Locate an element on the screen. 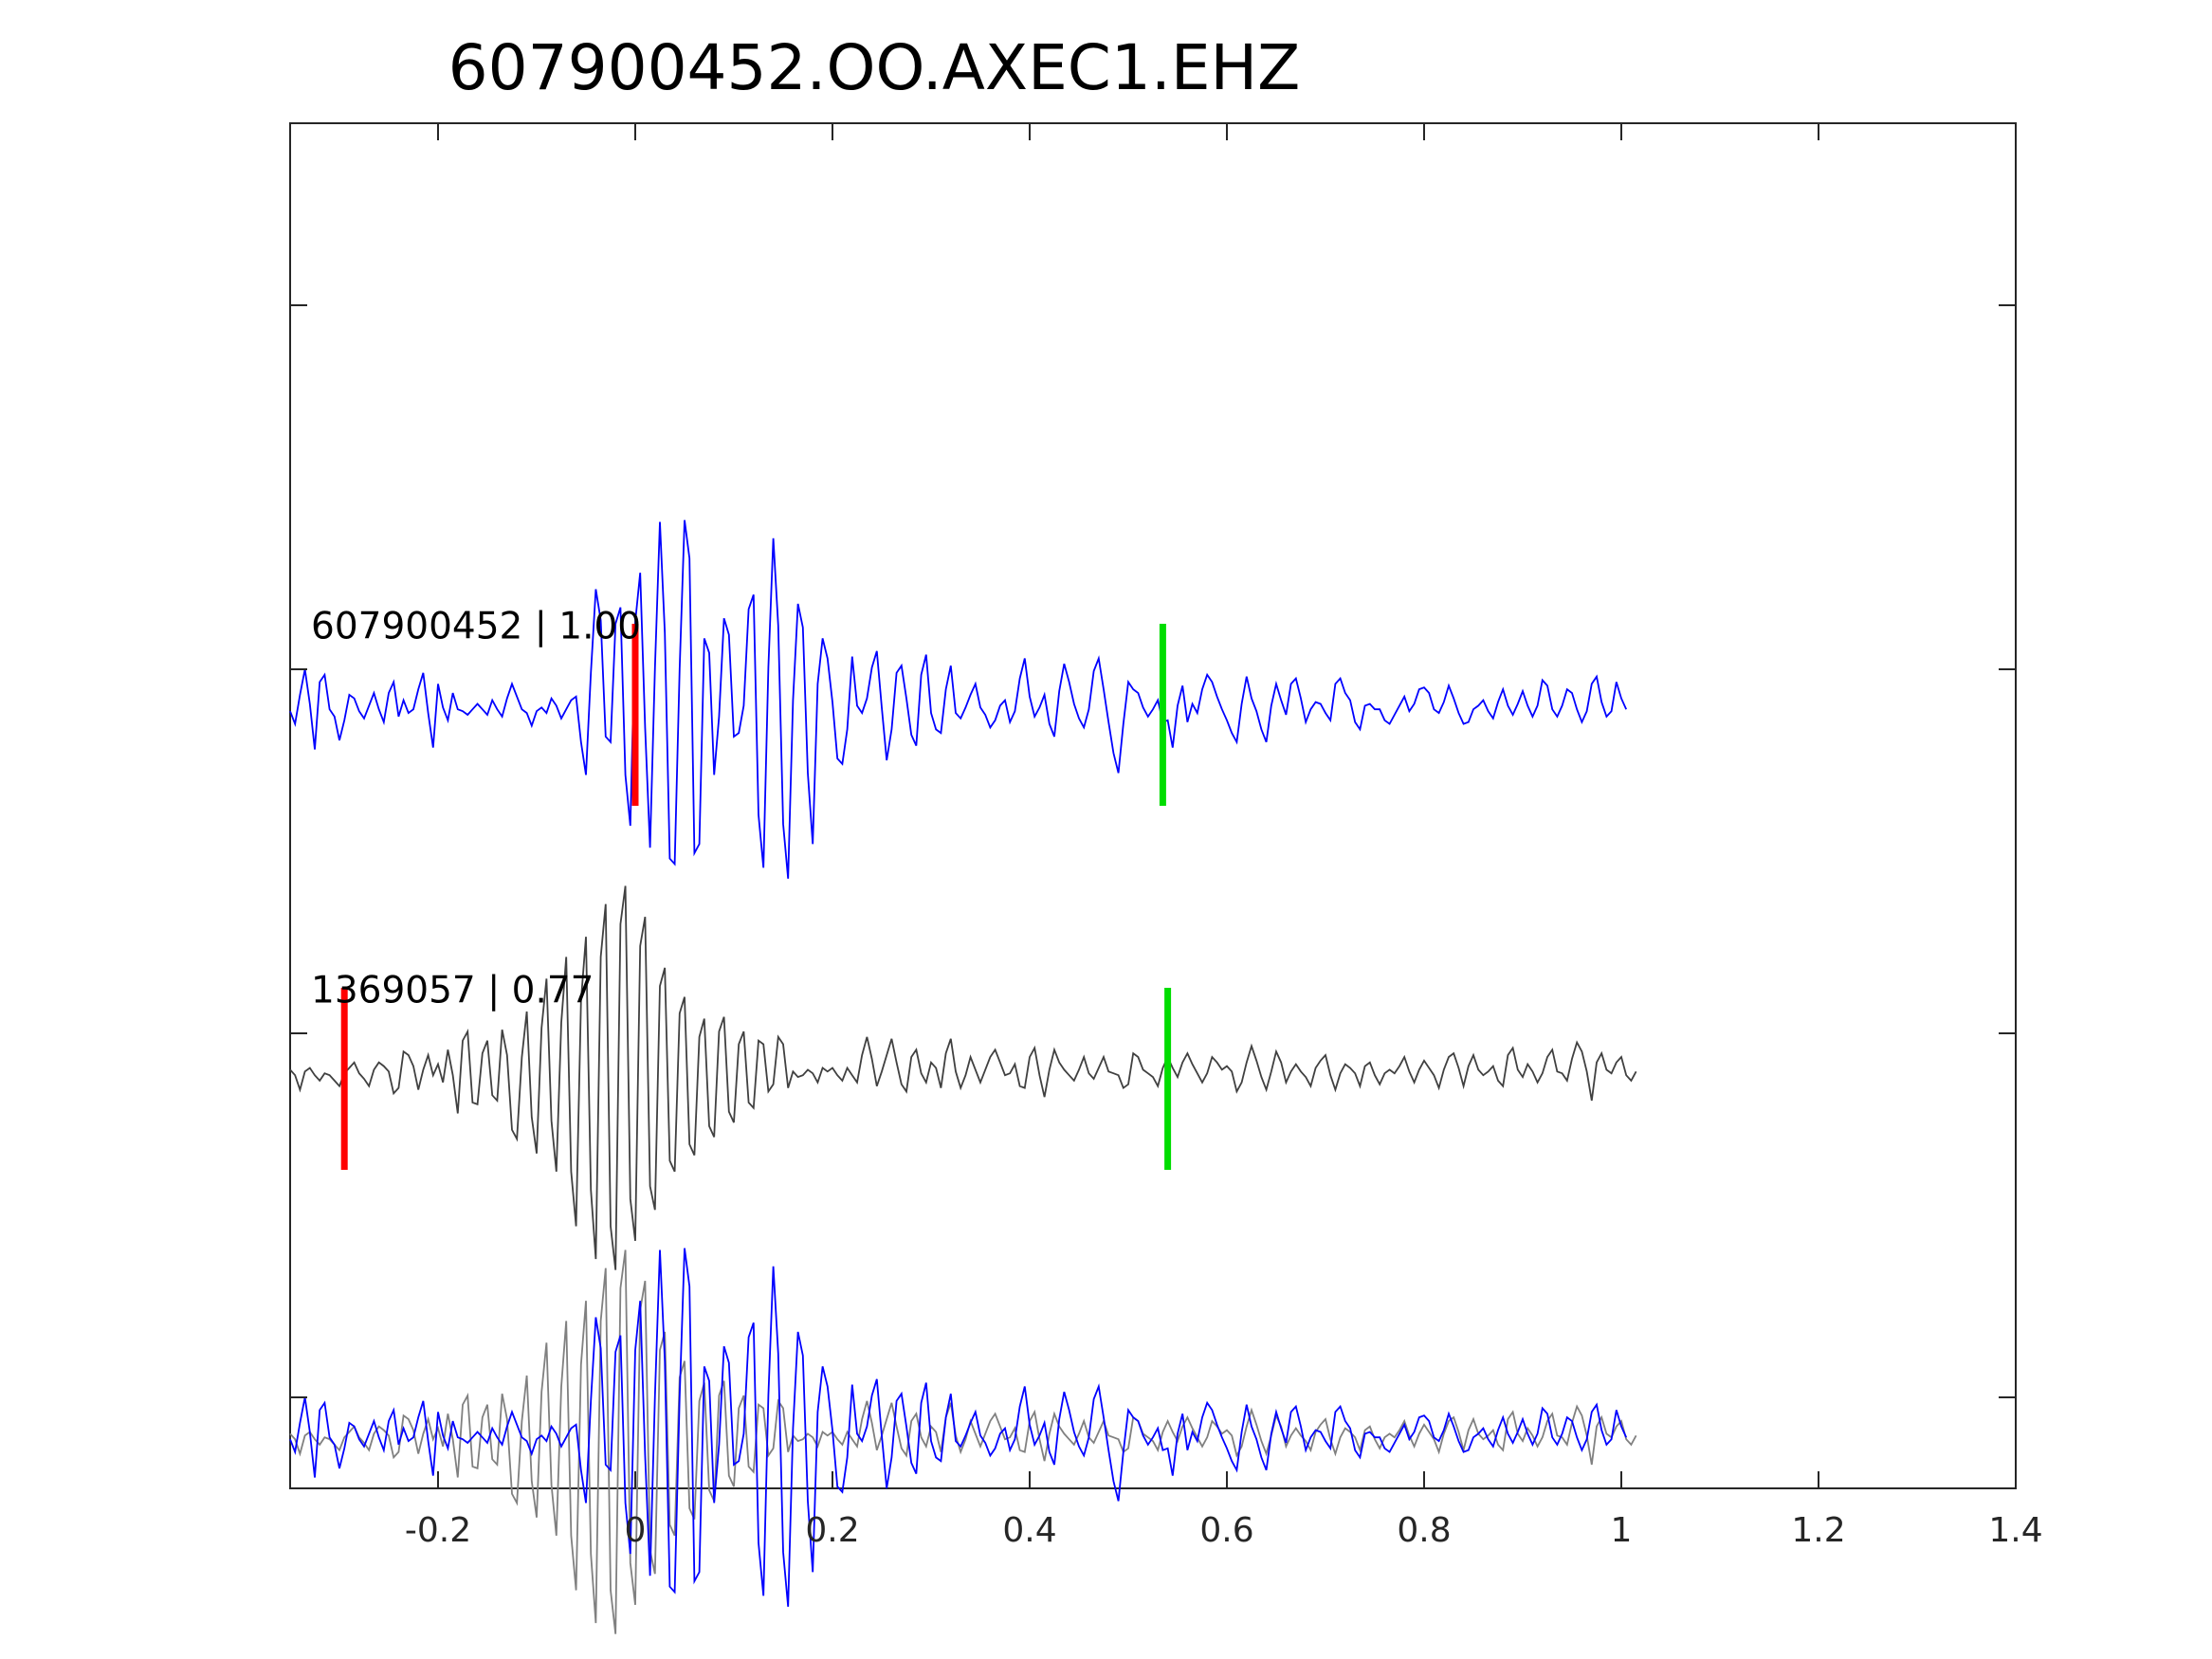  x-tick-label: 0.6 is located at coordinates (1226, 1530).